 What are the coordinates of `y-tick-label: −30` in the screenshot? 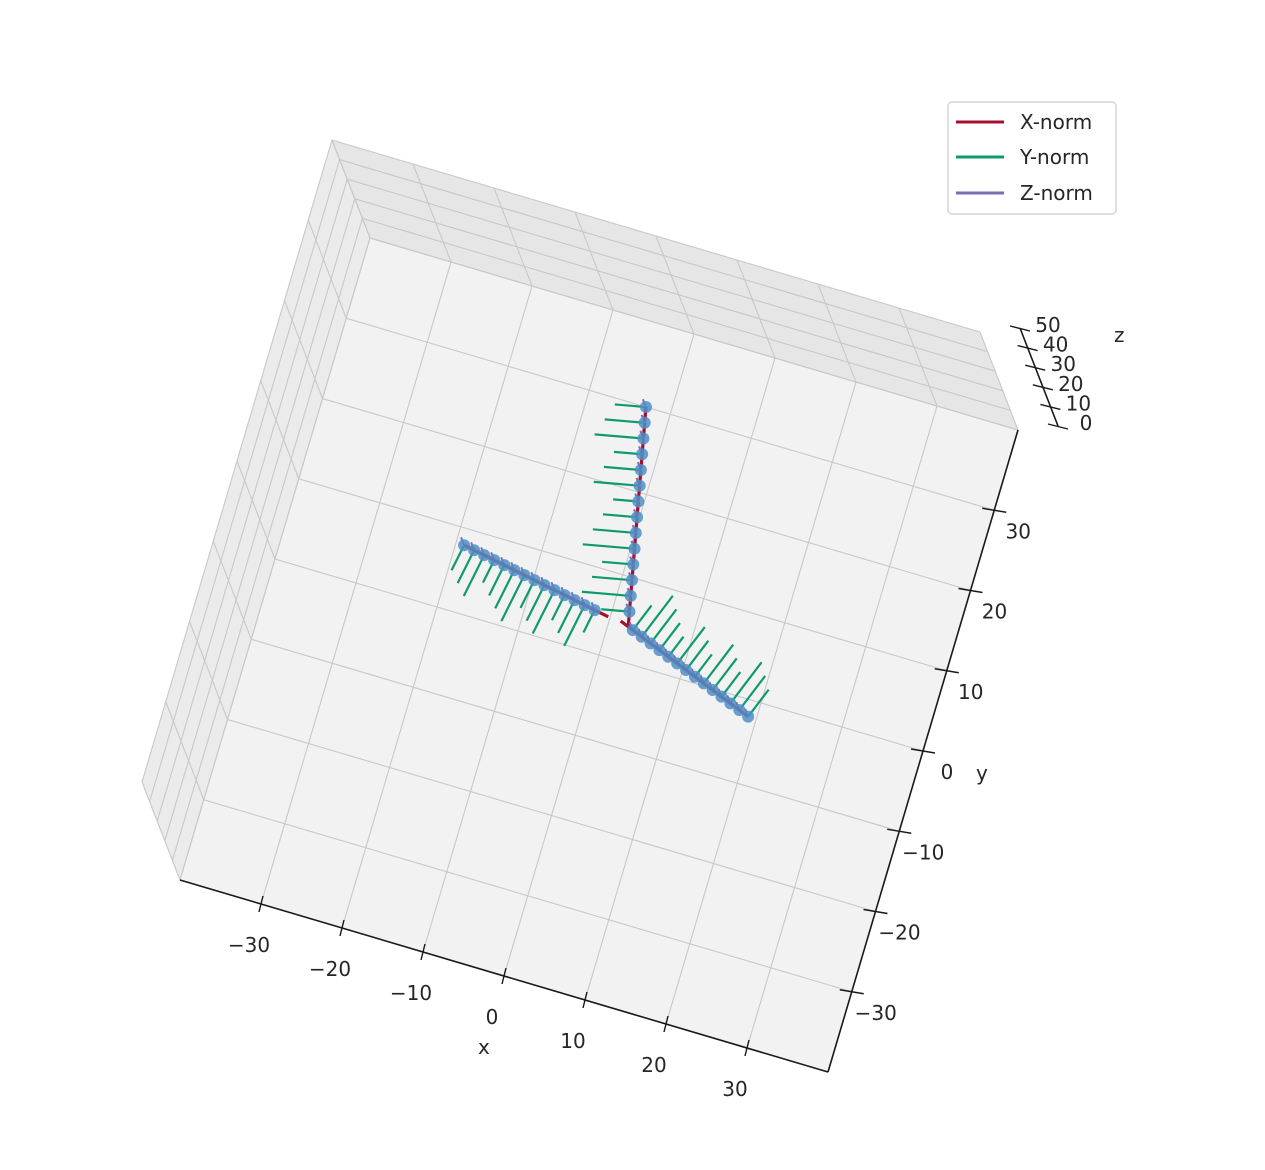 It's located at (876, 1013).